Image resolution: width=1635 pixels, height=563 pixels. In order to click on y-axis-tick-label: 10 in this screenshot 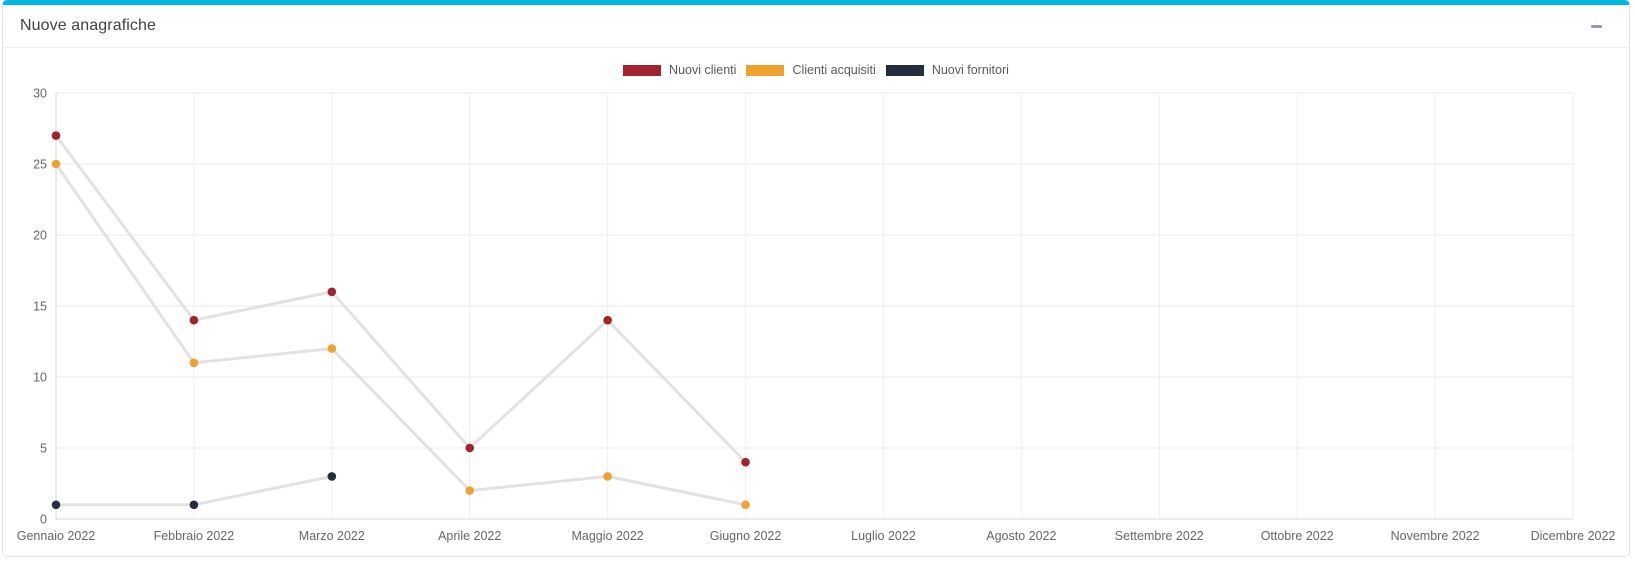, I will do `click(40, 378)`.